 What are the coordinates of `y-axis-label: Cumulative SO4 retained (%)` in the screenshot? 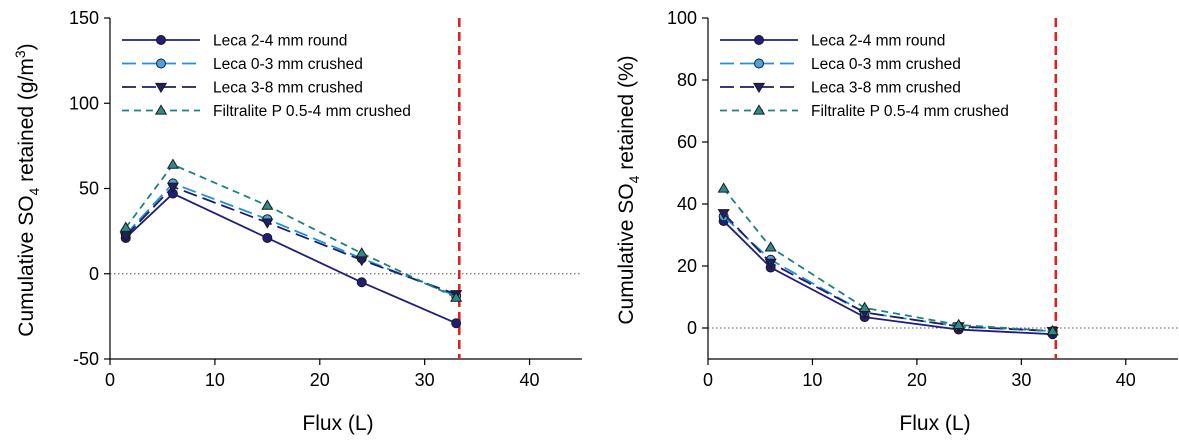 It's located at (628, 189).